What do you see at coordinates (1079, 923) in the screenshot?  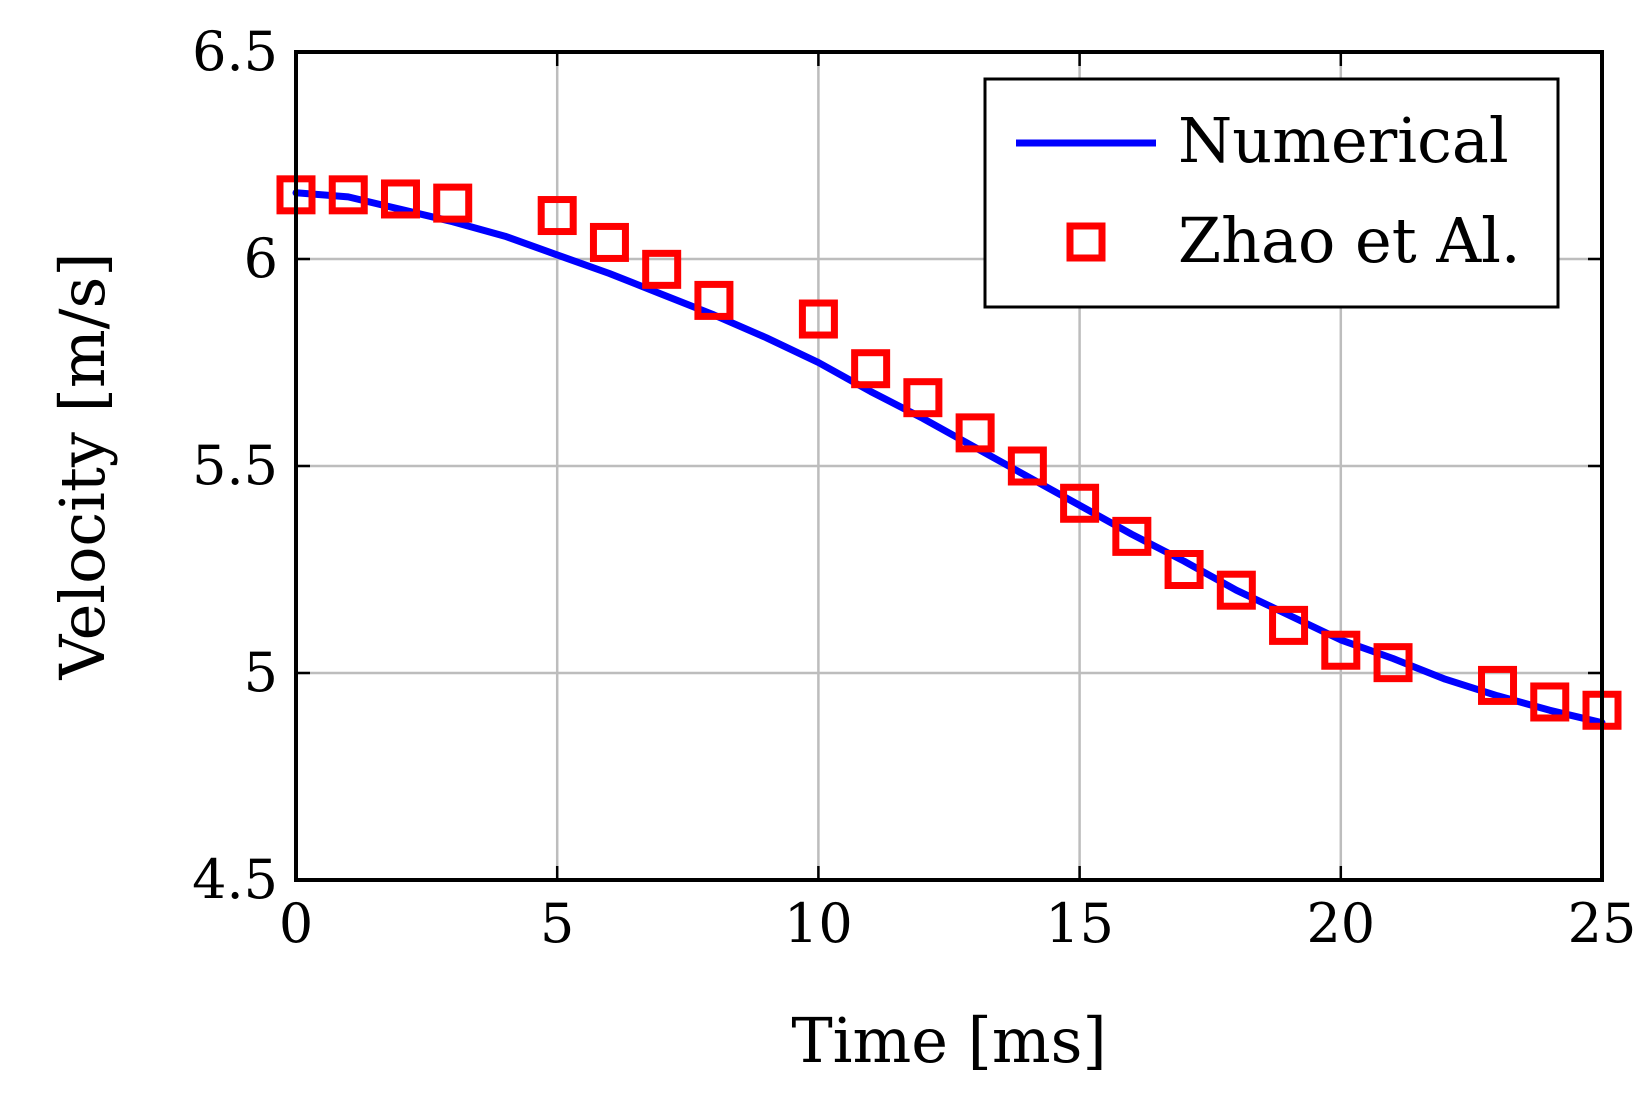 I see `x-tick-label: 15` at bounding box center [1079, 923].